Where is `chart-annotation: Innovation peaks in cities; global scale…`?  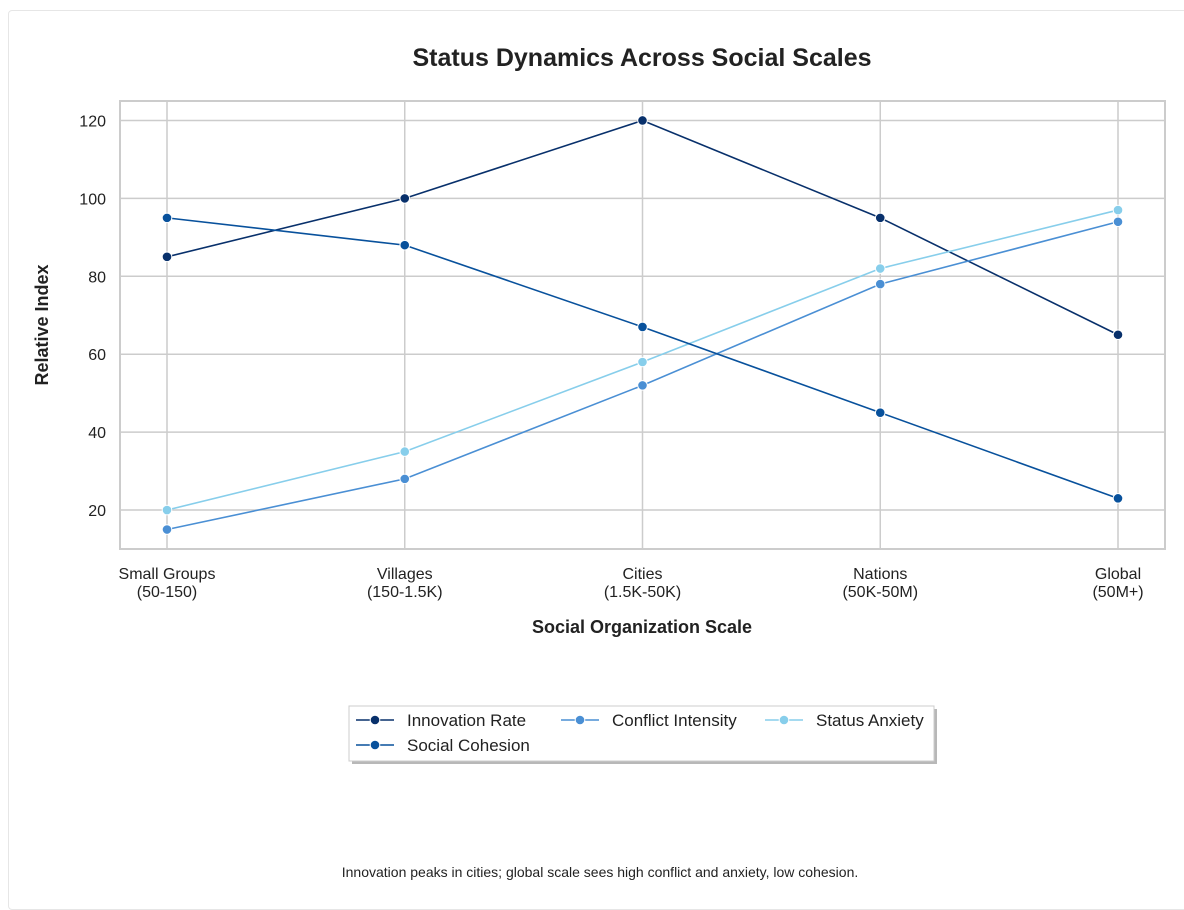 chart-annotation: Innovation peaks in cities; global scale… is located at coordinates (600, 872).